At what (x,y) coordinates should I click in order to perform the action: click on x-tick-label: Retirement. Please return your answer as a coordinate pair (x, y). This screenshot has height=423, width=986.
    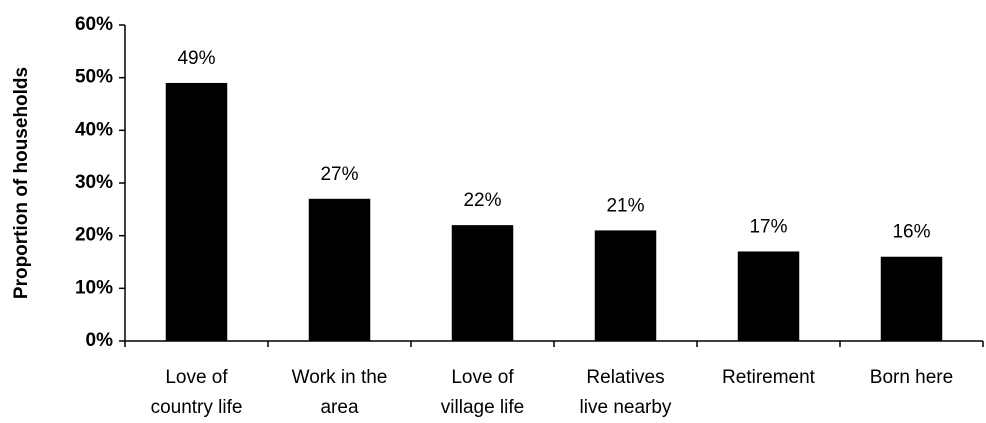
    Looking at the image, I should click on (768, 377).